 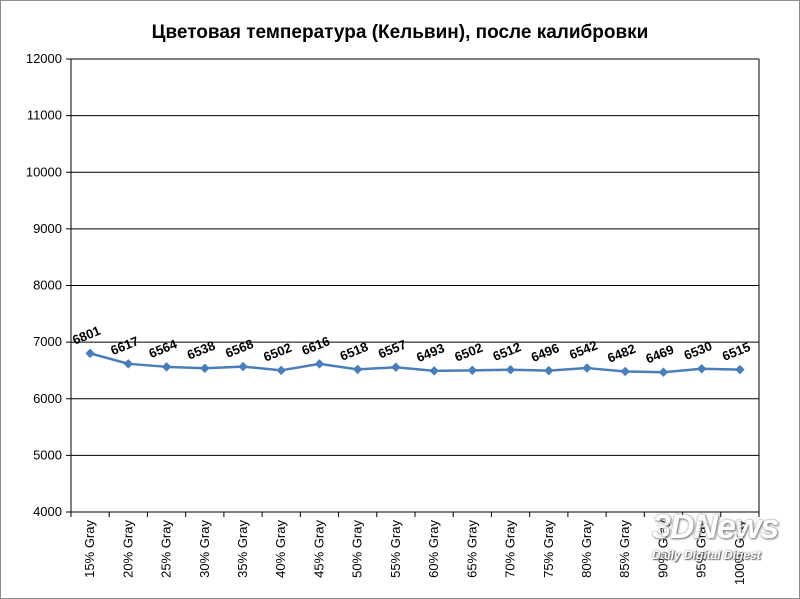 I want to click on x-tick-label: 65% Gray, so click(x=471, y=549).